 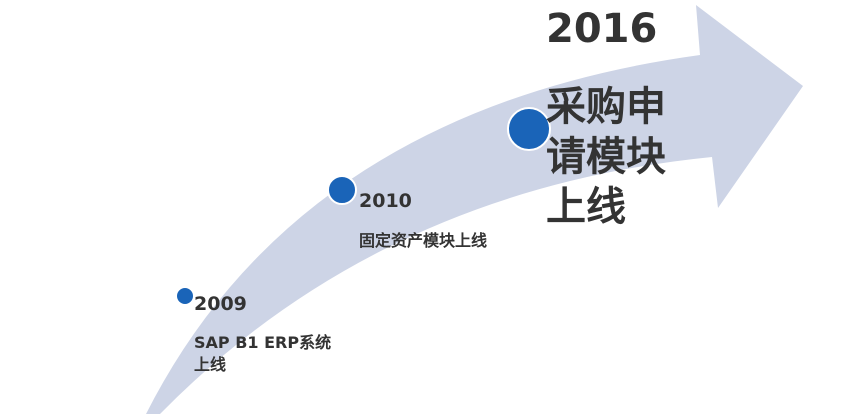 What do you see at coordinates (185, 296) in the screenshot?
I see `milestone-dot-2009` at bounding box center [185, 296].